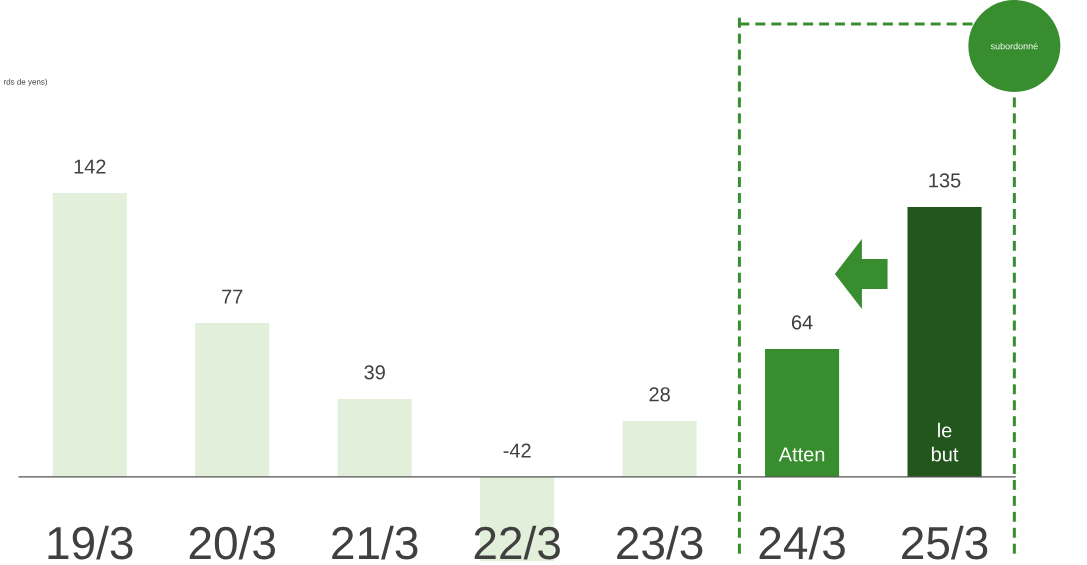 The image size is (1087, 565). I want to click on data-label: -42, so click(517, 450).